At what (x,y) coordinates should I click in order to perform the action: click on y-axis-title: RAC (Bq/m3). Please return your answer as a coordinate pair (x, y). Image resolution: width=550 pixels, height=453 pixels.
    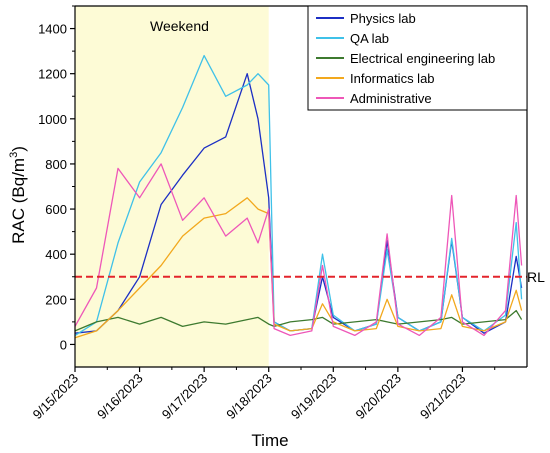
    Looking at the image, I should click on (18, 195).